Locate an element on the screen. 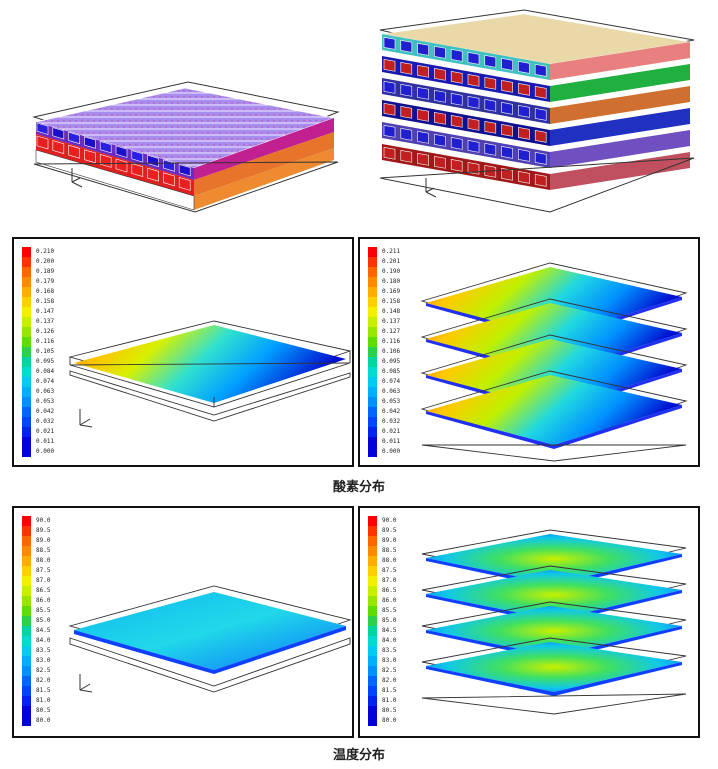  legend-entry: 82.0 is located at coordinates (382, 681).